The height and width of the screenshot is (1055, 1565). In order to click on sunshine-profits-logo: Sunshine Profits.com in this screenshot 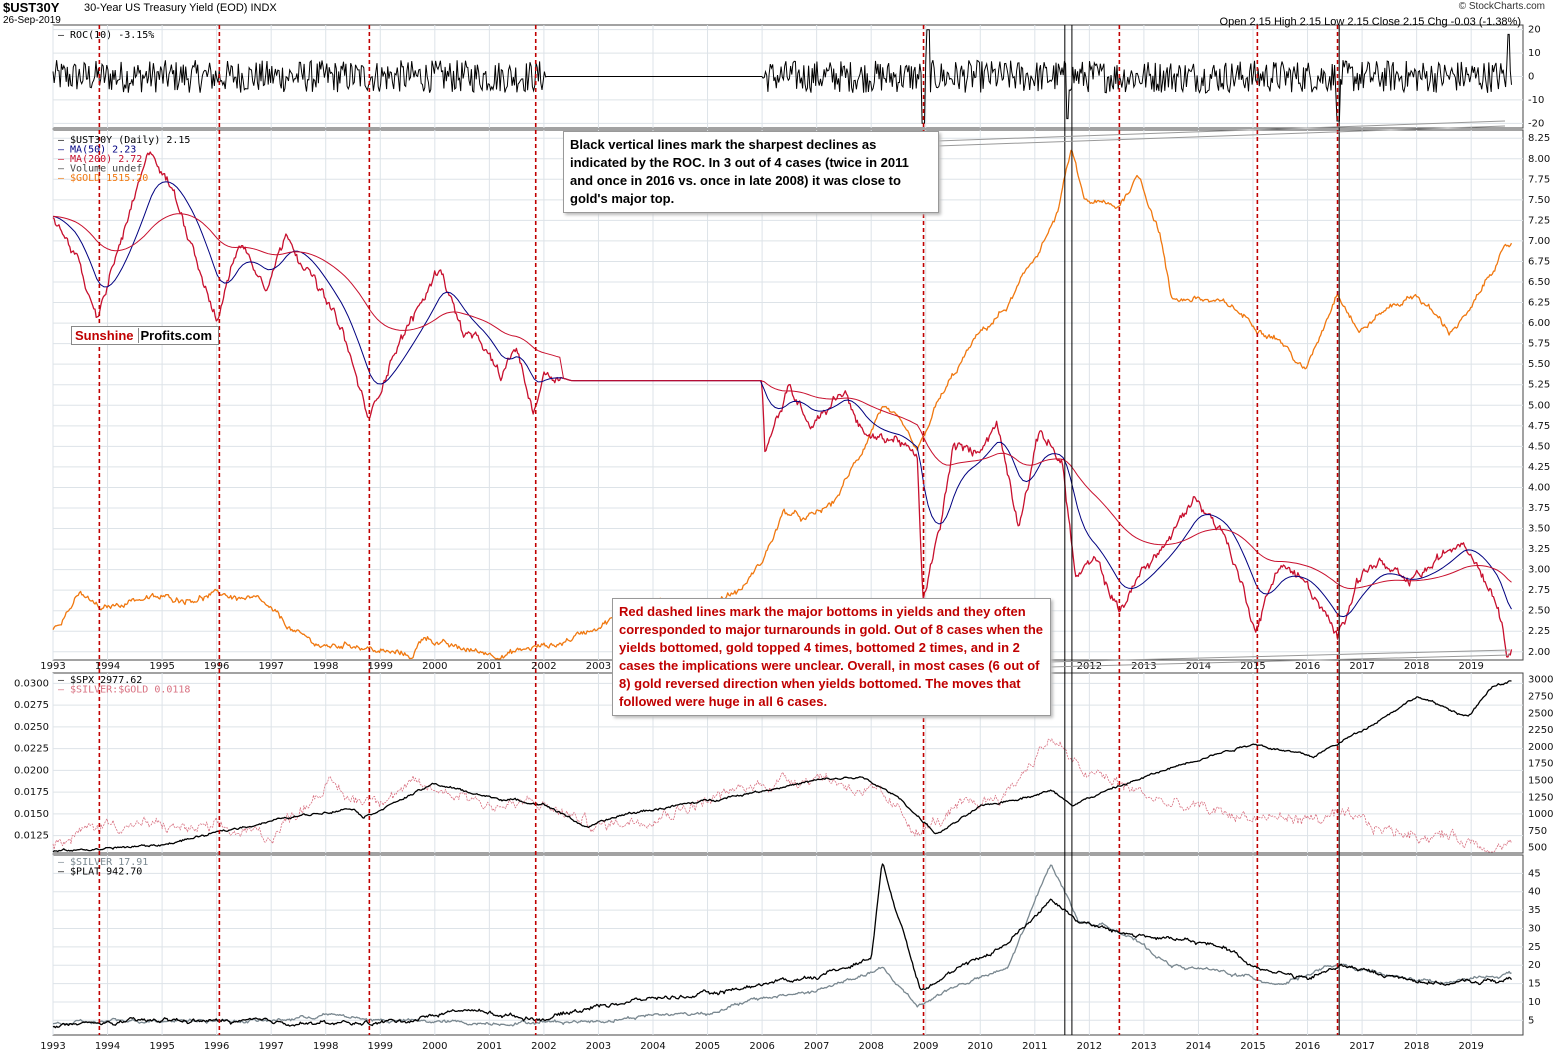, I will do `click(145, 335)`.